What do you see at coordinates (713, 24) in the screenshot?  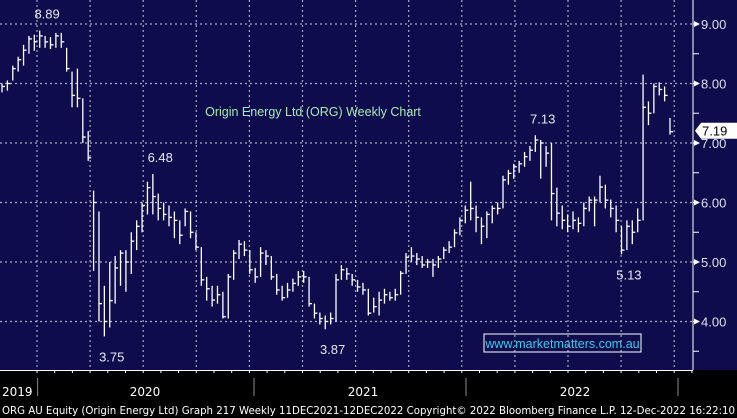 I see `y-tick-label: 9.00` at bounding box center [713, 24].